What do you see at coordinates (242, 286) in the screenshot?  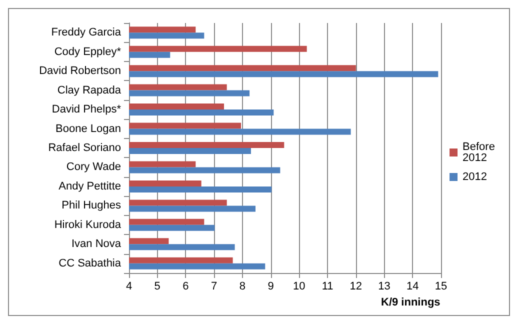 I see `x-tick-label: 8` at bounding box center [242, 286].